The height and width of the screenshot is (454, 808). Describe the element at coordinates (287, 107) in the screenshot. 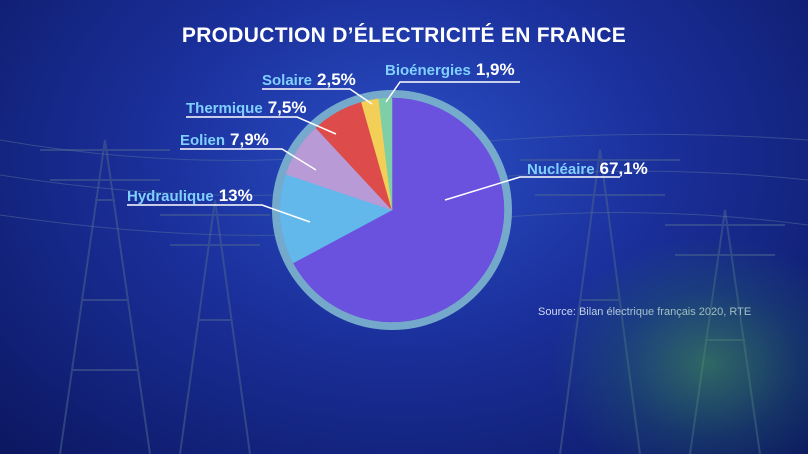

I see `slice-label-value: 7,5%` at that location.